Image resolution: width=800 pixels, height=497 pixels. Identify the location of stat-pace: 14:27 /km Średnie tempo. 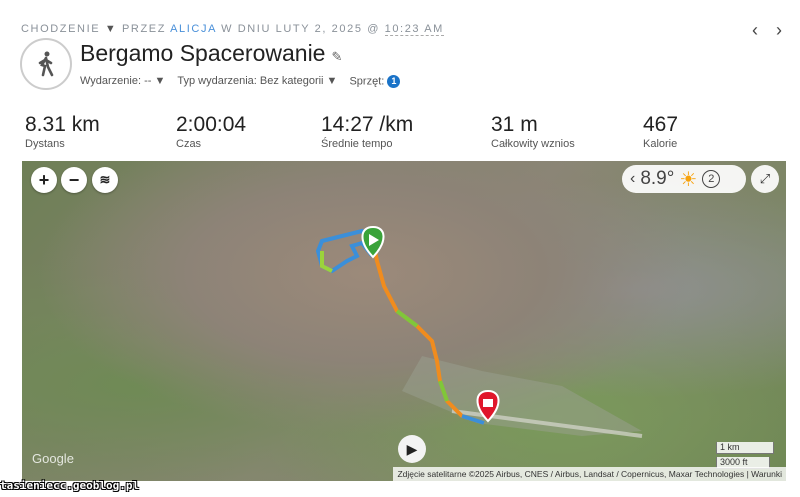
(367, 131).